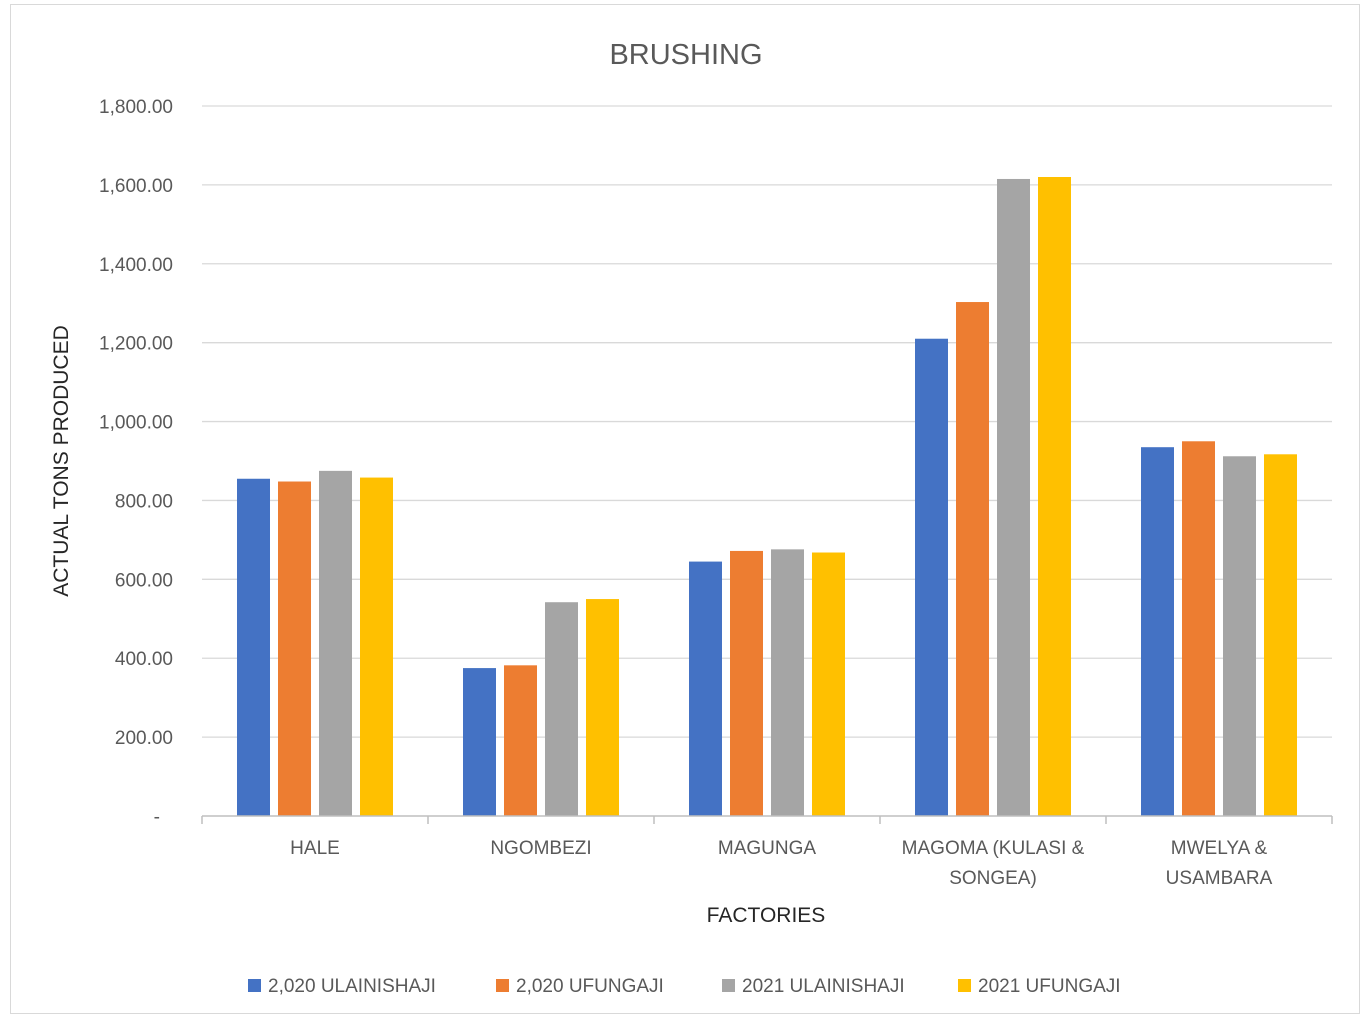 The image size is (1365, 1019). Describe the element at coordinates (685, 55) in the screenshot. I see `chart-title: BRUSHING` at that location.